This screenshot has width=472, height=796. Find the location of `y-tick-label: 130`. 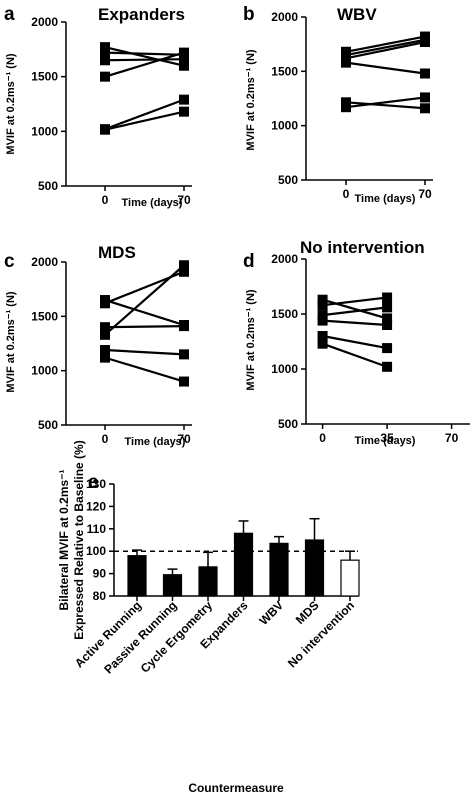

y-tick-label: 130 is located at coordinates (96, 484).